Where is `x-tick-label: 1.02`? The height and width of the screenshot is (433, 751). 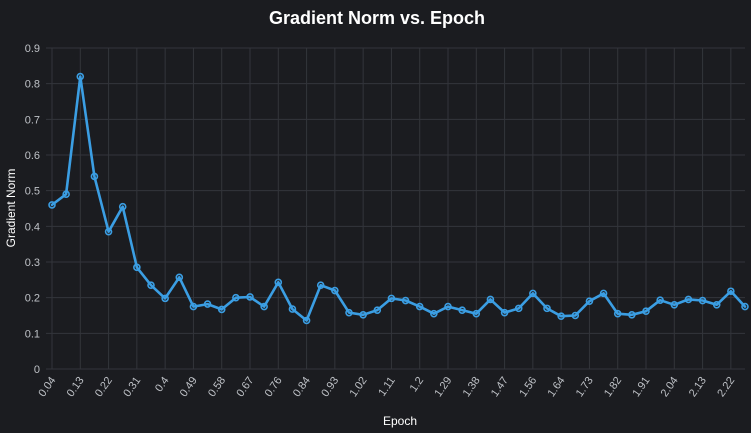 x-tick-label: 1.02 is located at coordinates (358, 387).